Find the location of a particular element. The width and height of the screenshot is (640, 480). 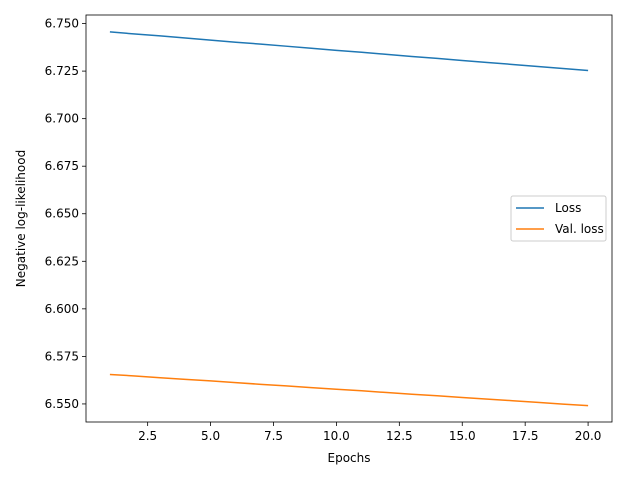

x-tick-label: 10.0 is located at coordinates (336, 436).